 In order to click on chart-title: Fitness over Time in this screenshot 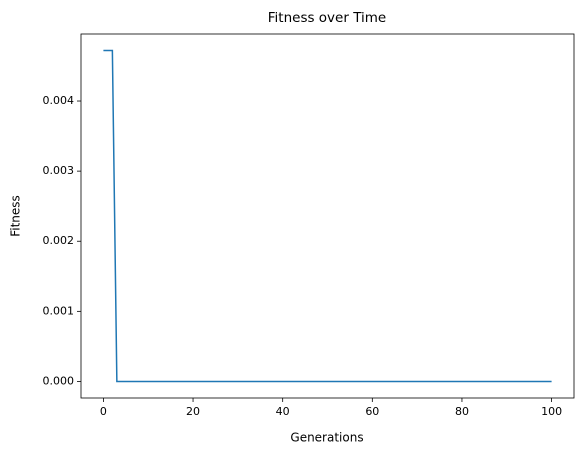, I will do `click(327, 18)`.